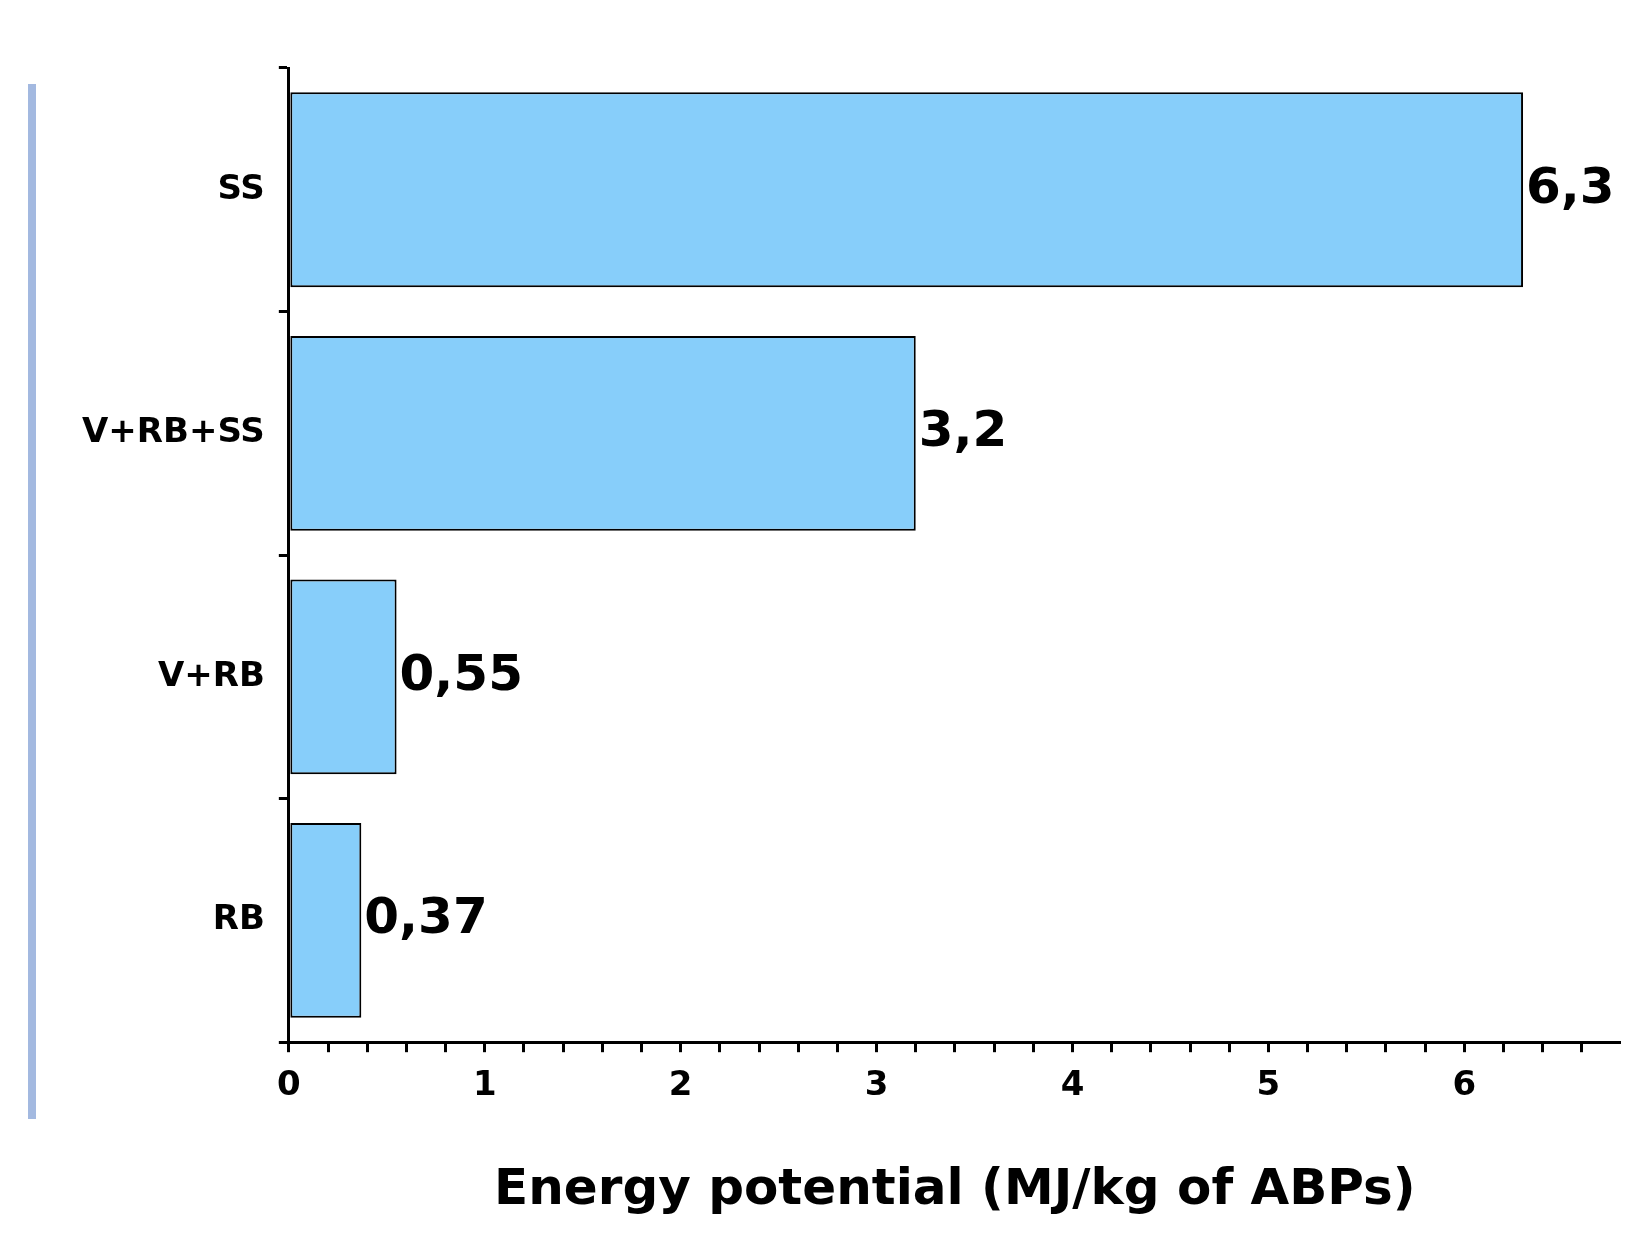 The image size is (1629, 1243). What do you see at coordinates (963, 429) in the screenshot?
I see `data-label: 3,2` at bounding box center [963, 429].